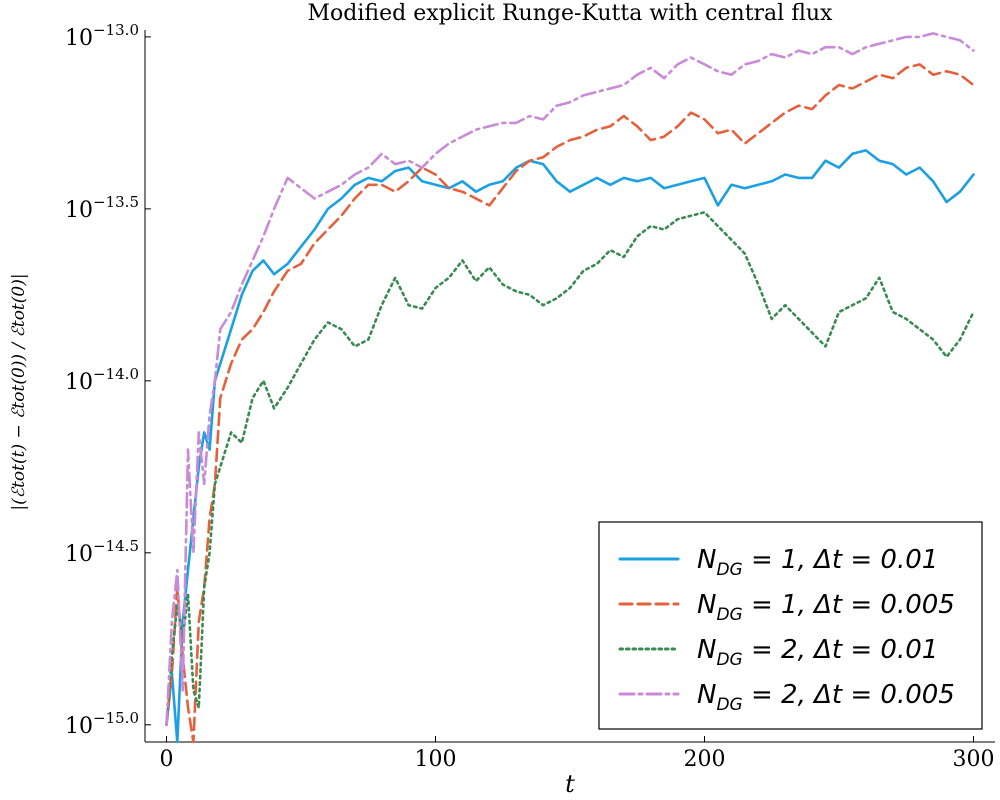  Describe the element at coordinates (102, 36) in the screenshot. I see `y-tick-label: 10−13.0` at that location.